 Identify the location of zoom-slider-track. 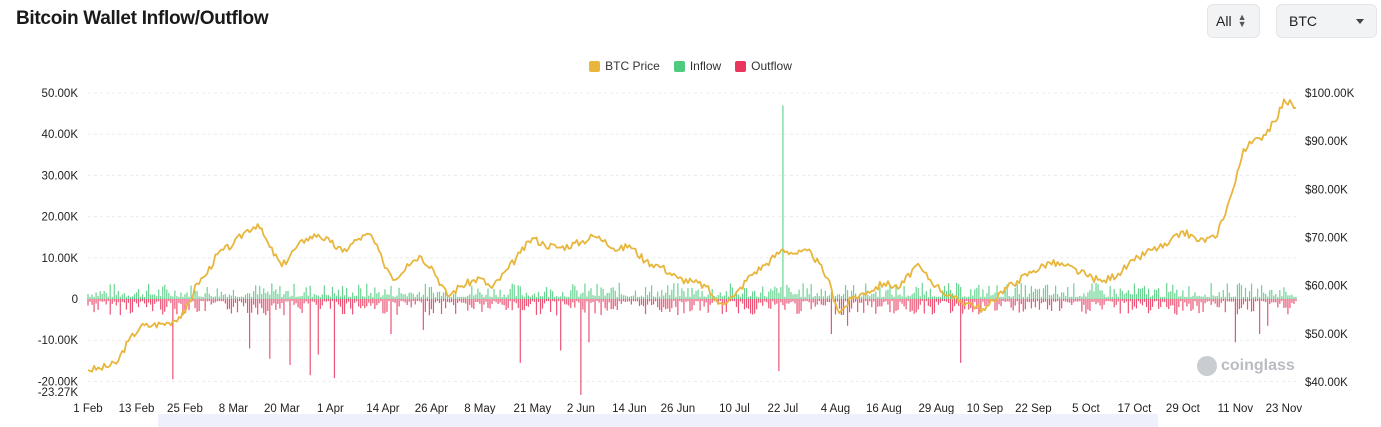
(658, 420).